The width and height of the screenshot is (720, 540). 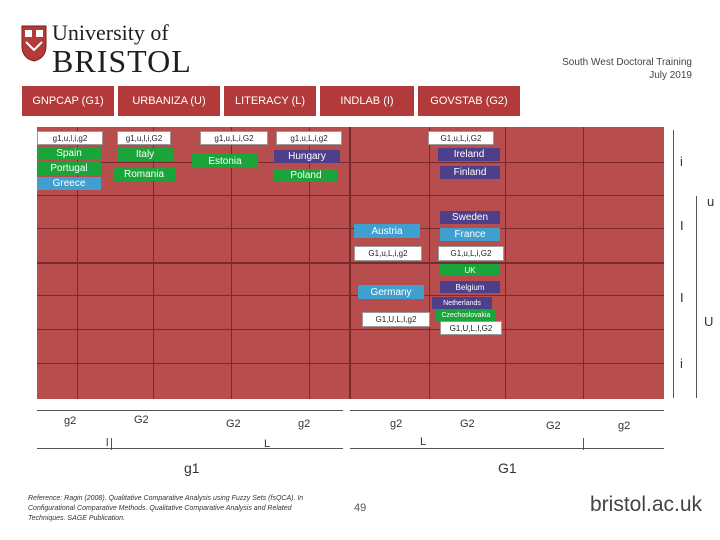 What do you see at coordinates (646, 504) in the screenshot?
I see `footer-url: bristol.ac.uk` at bounding box center [646, 504].